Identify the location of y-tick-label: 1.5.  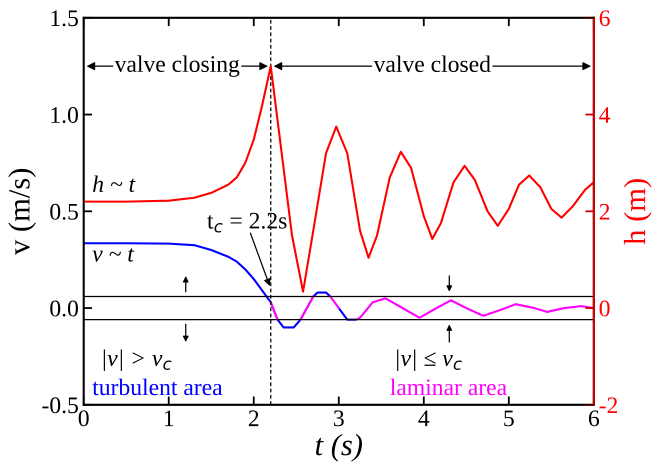
(64, 18).